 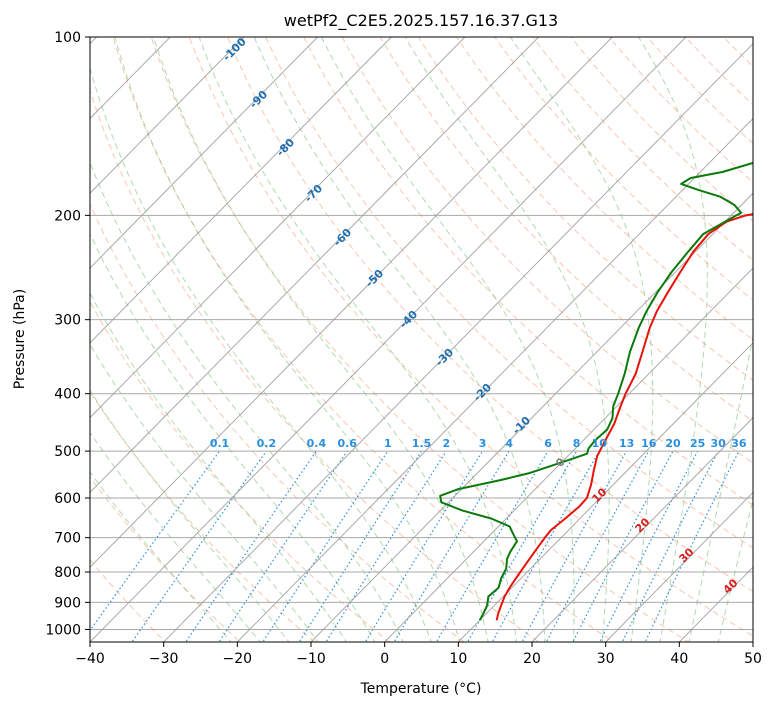 I want to click on mixing-ratio-label: 0.4, so click(x=317, y=443).